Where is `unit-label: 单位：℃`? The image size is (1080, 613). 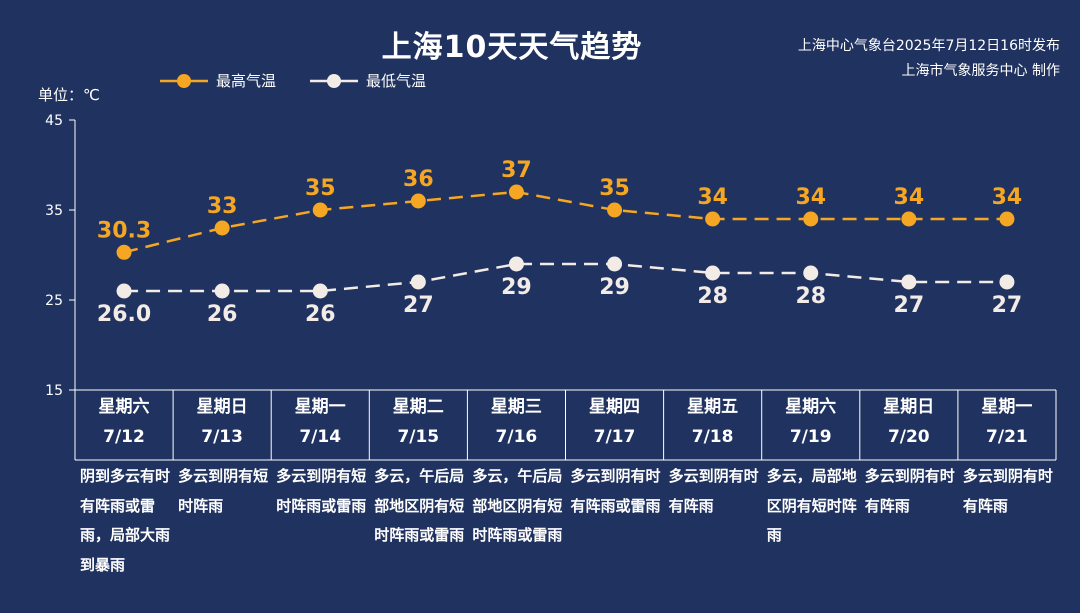
unit-label: 单位：℃ is located at coordinates (69, 95).